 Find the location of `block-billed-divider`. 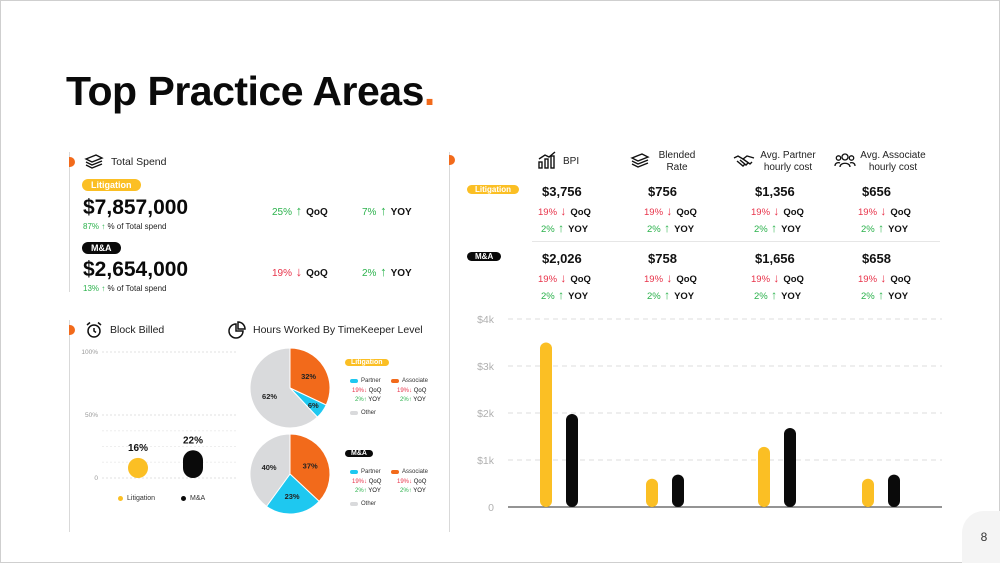

block-billed-divider is located at coordinates (69, 426).